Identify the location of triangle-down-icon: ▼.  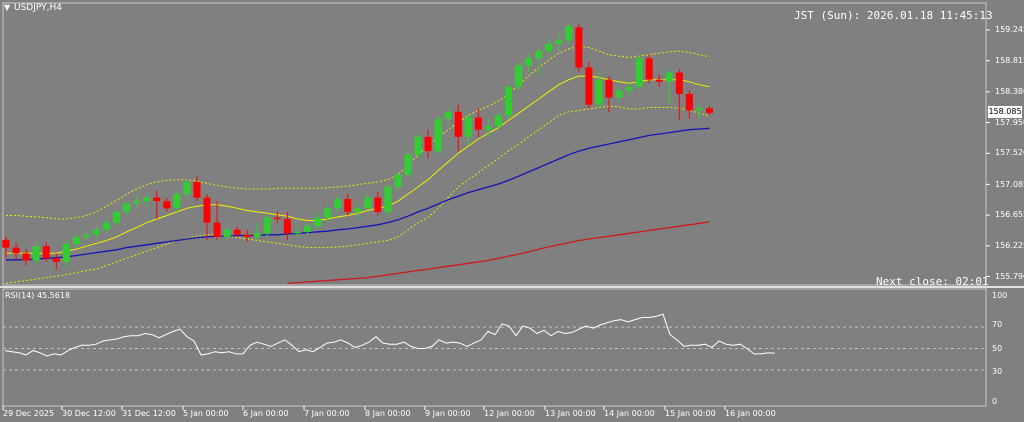
(7, 7).